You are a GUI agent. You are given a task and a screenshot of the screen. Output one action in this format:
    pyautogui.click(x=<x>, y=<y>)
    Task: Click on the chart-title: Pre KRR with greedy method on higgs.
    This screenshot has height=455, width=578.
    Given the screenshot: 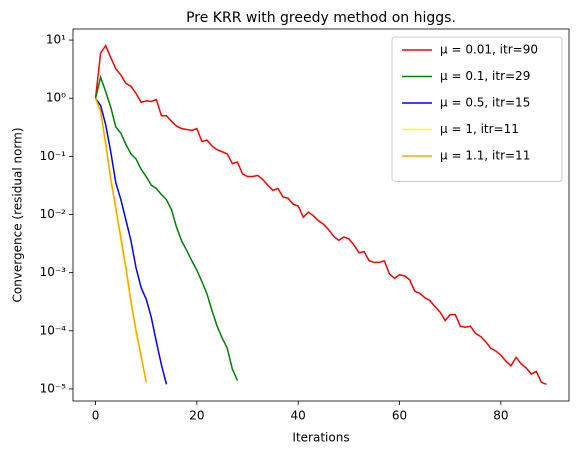 What is the action you would take?
    pyautogui.click(x=321, y=18)
    